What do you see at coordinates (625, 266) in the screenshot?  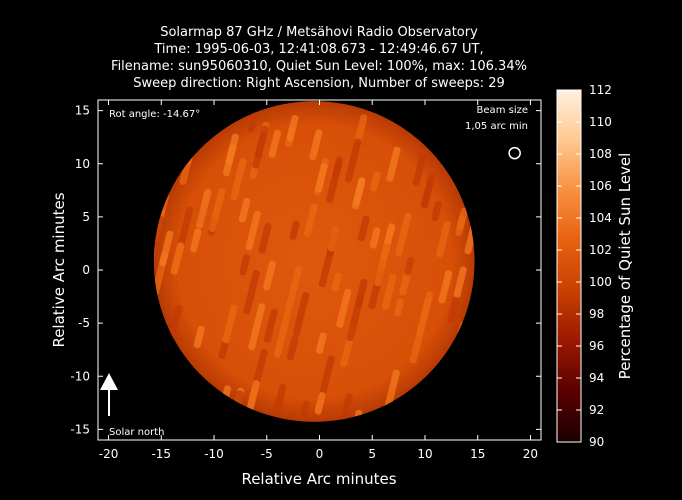 I see `colorbar-label: Percentage of Quiet Sun Level` at bounding box center [625, 266].